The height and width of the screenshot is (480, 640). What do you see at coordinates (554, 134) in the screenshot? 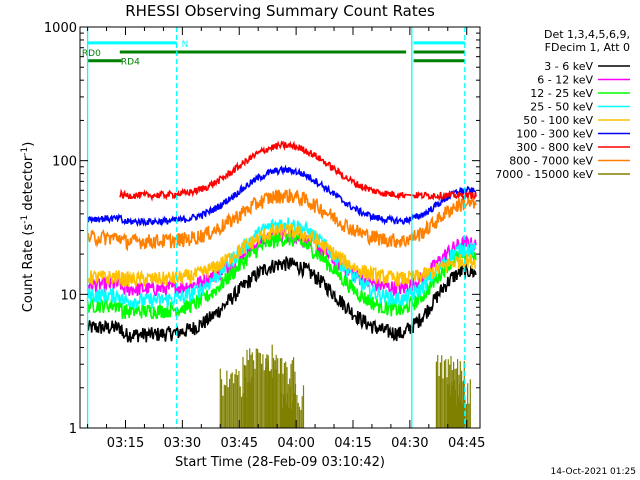
I see `legend-label: 100 - 300 keV` at bounding box center [554, 134].